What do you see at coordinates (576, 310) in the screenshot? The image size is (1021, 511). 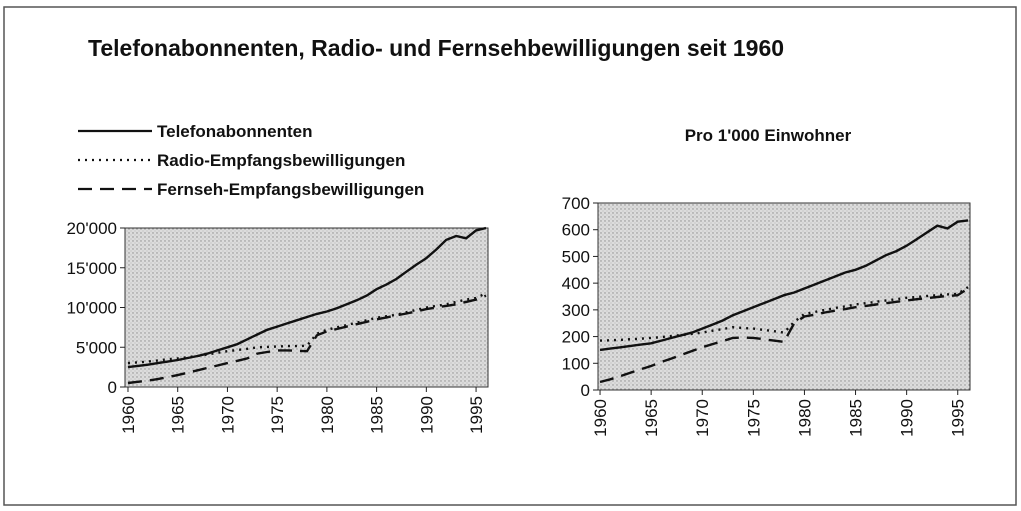 I see `y-tick-label: 300` at bounding box center [576, 310].